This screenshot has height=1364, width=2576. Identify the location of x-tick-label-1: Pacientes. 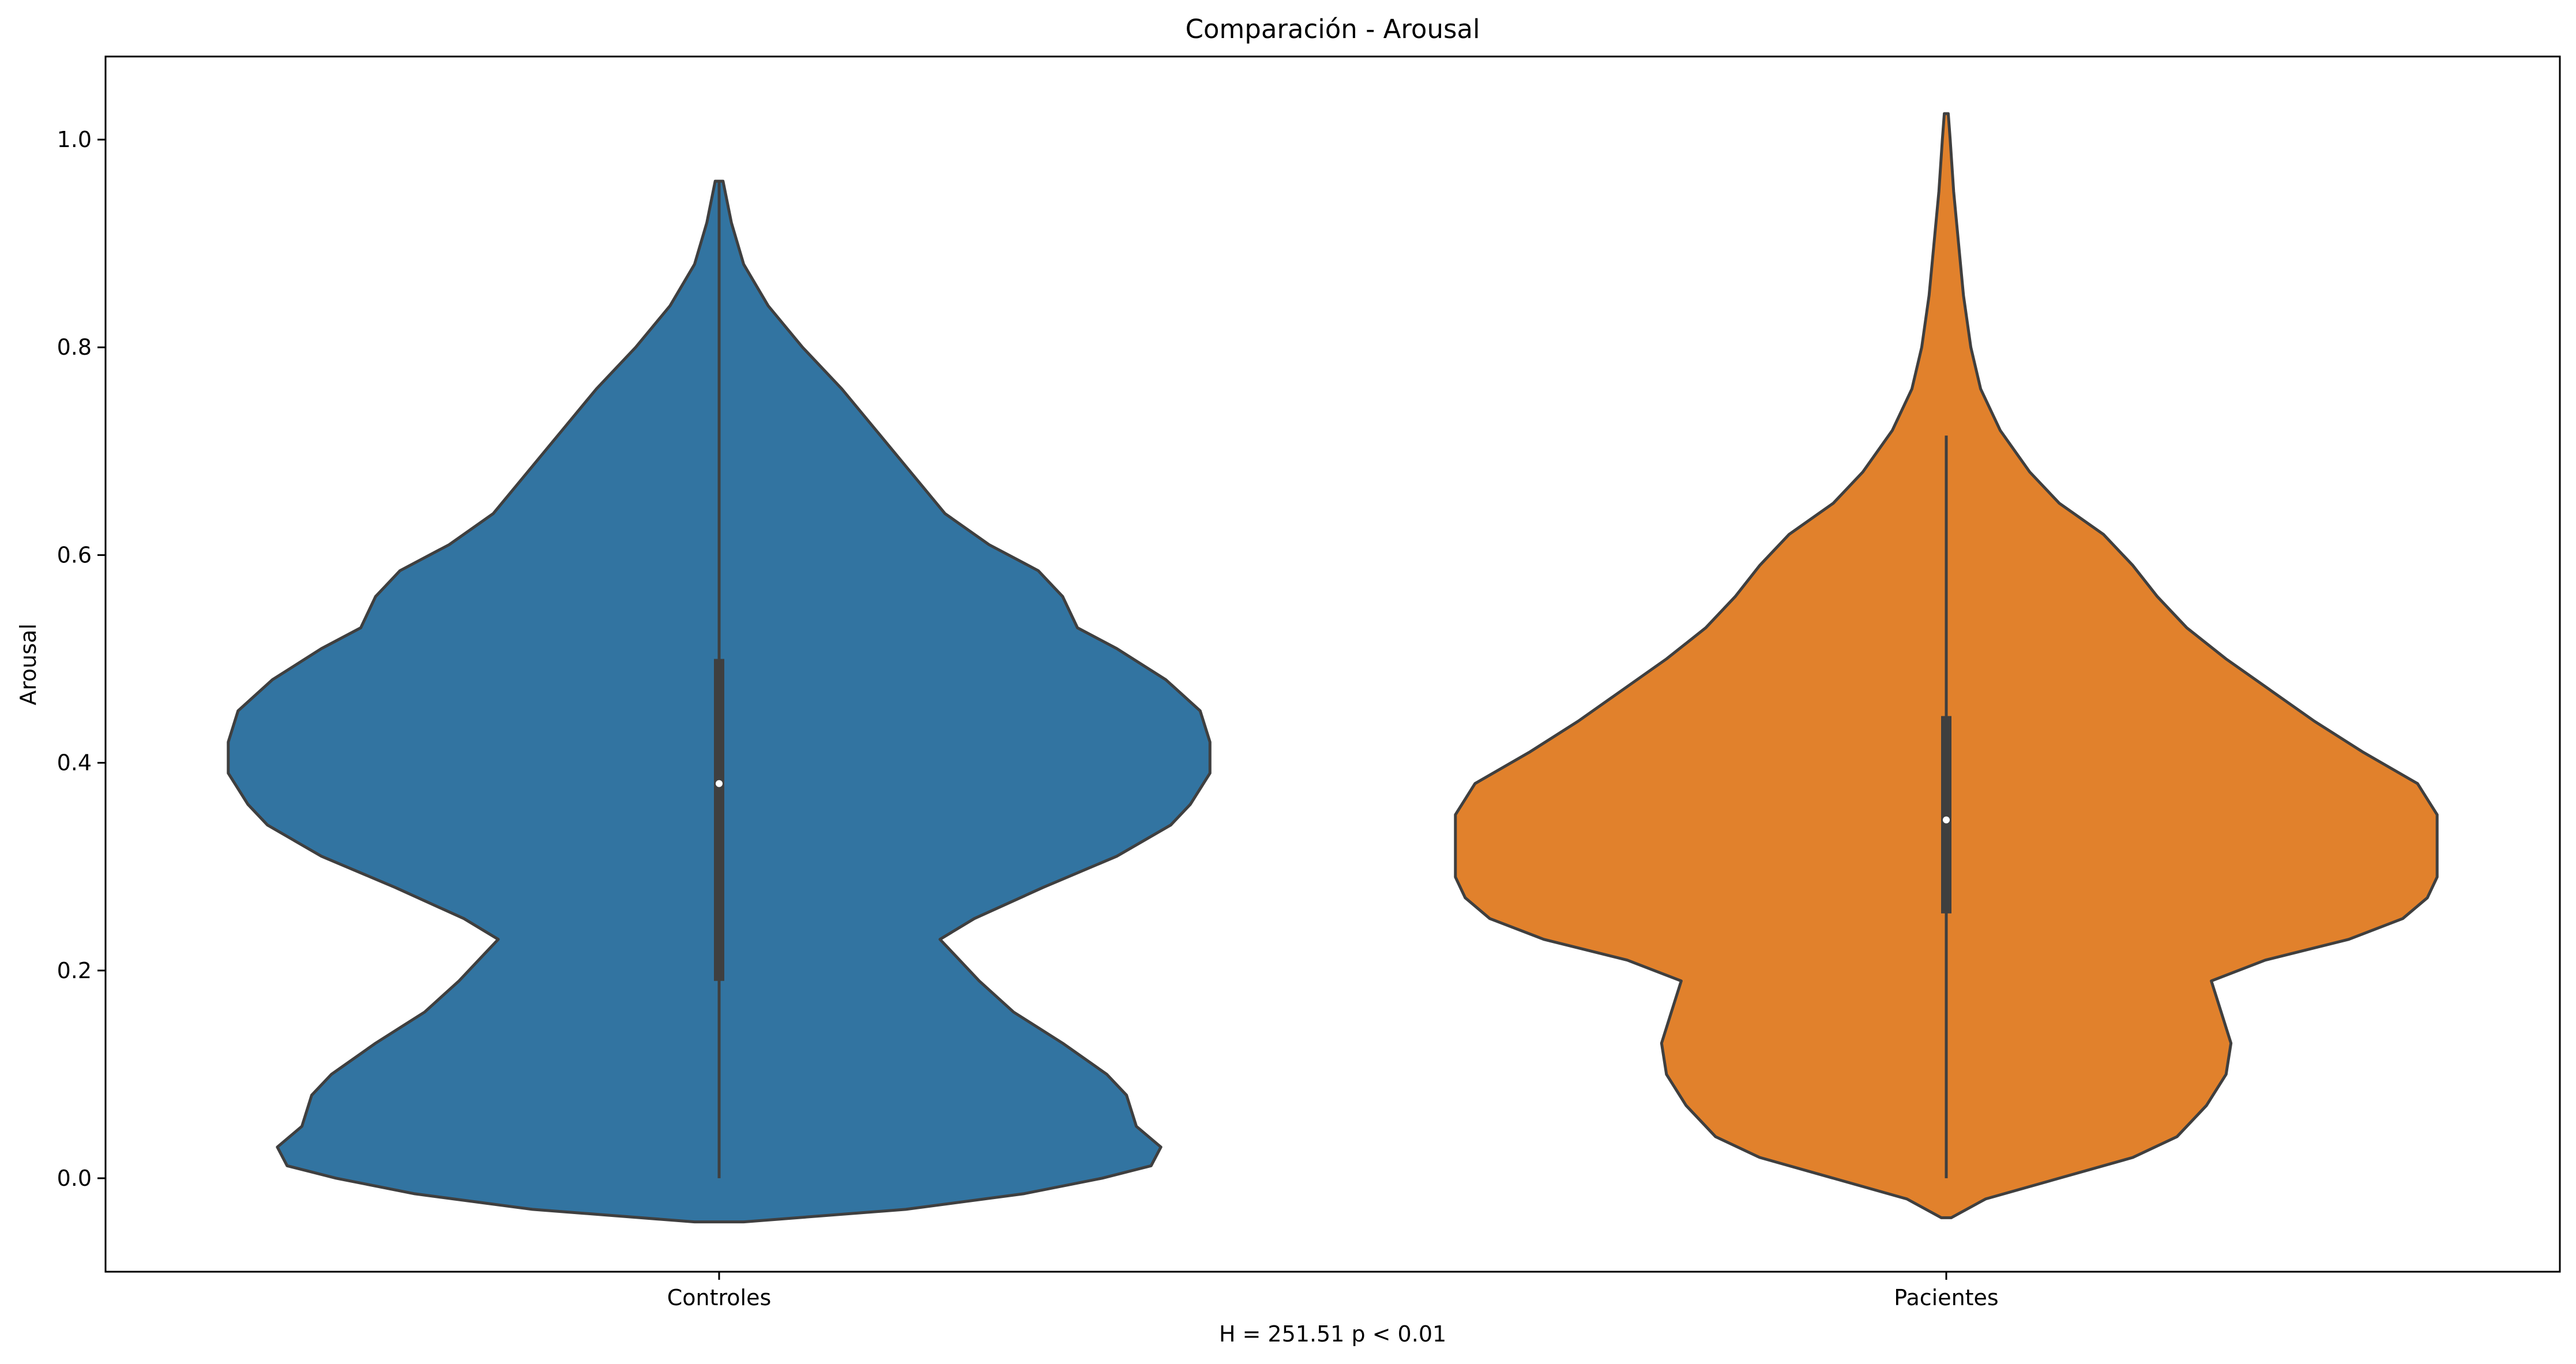
(1946, 1298).